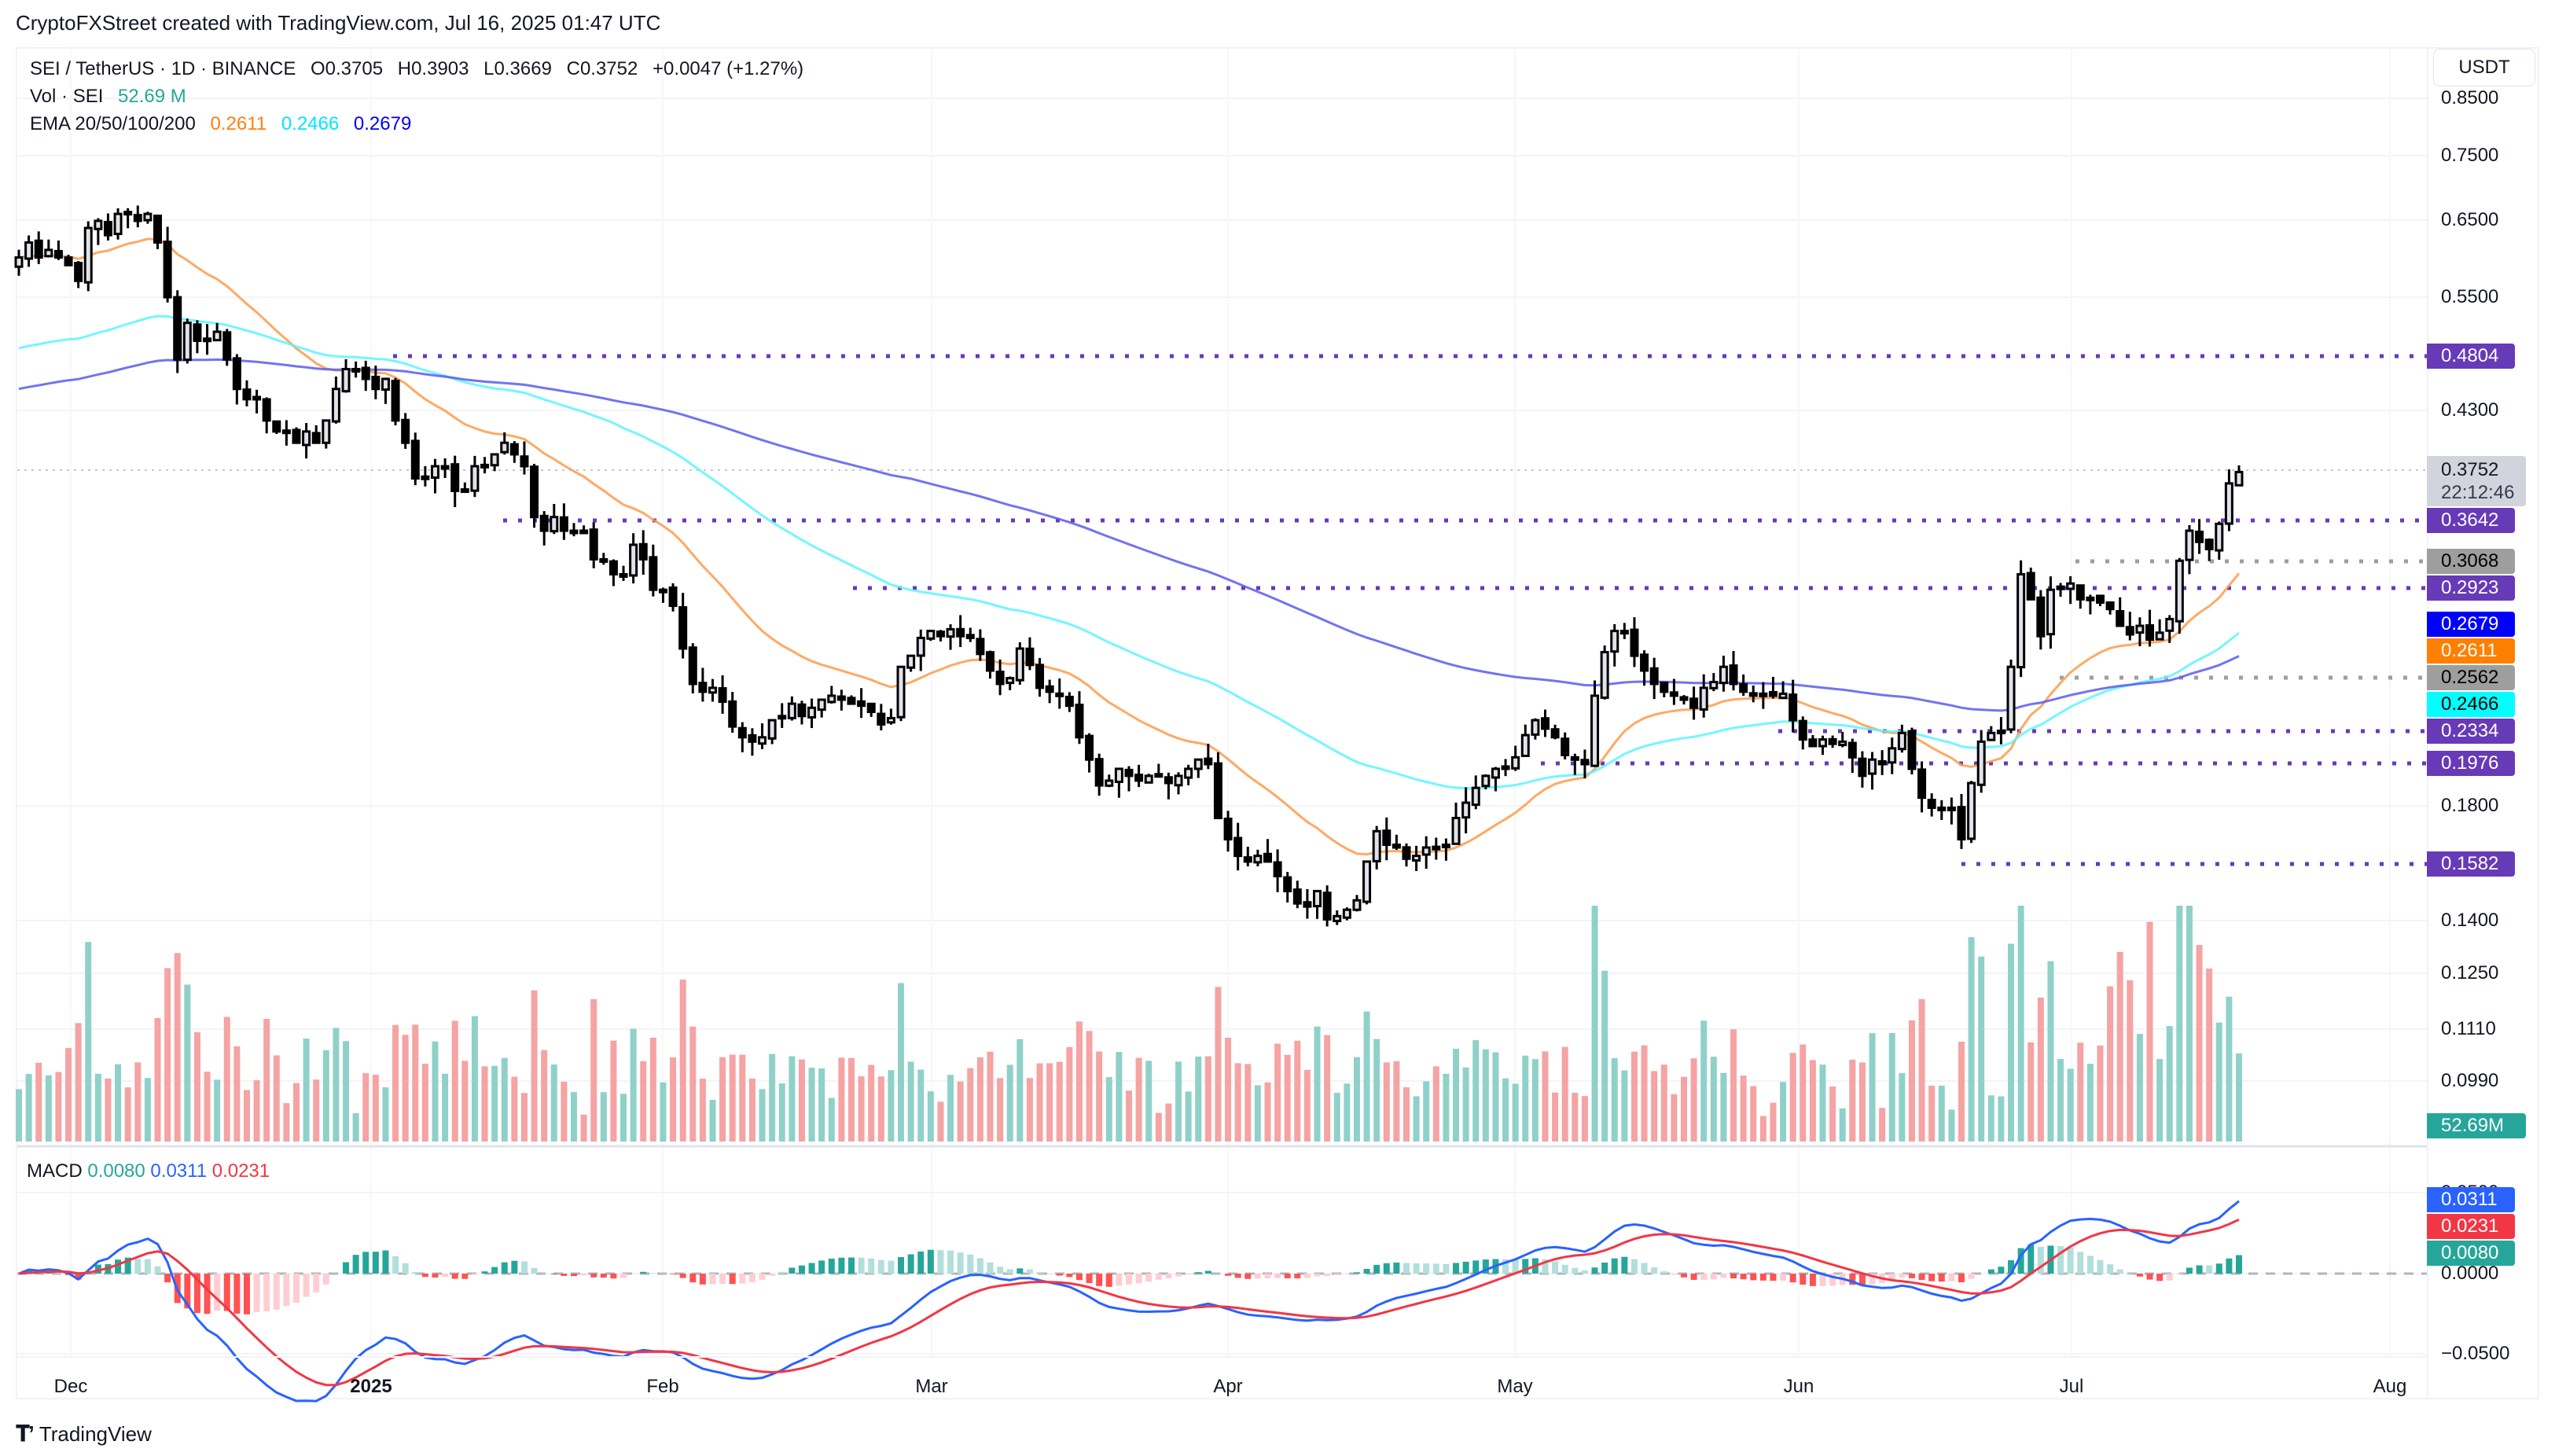 The height and width of the screenshot is (1456, 2555). What do you see at coordinates (2470, 155) in the screenshot?
I see `price-tick: 0.7500` at bounding box center [2470, 155].